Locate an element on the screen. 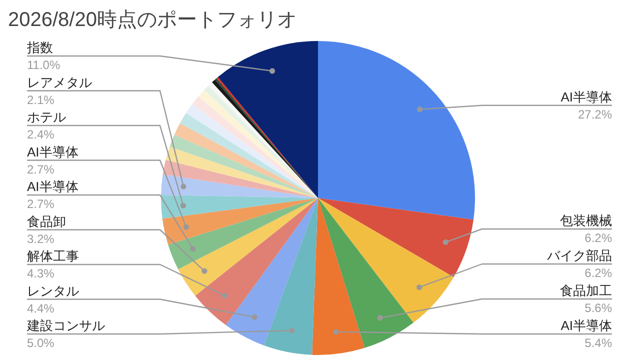  slice-label: 食品卸 is located at coordinates (46, 221).